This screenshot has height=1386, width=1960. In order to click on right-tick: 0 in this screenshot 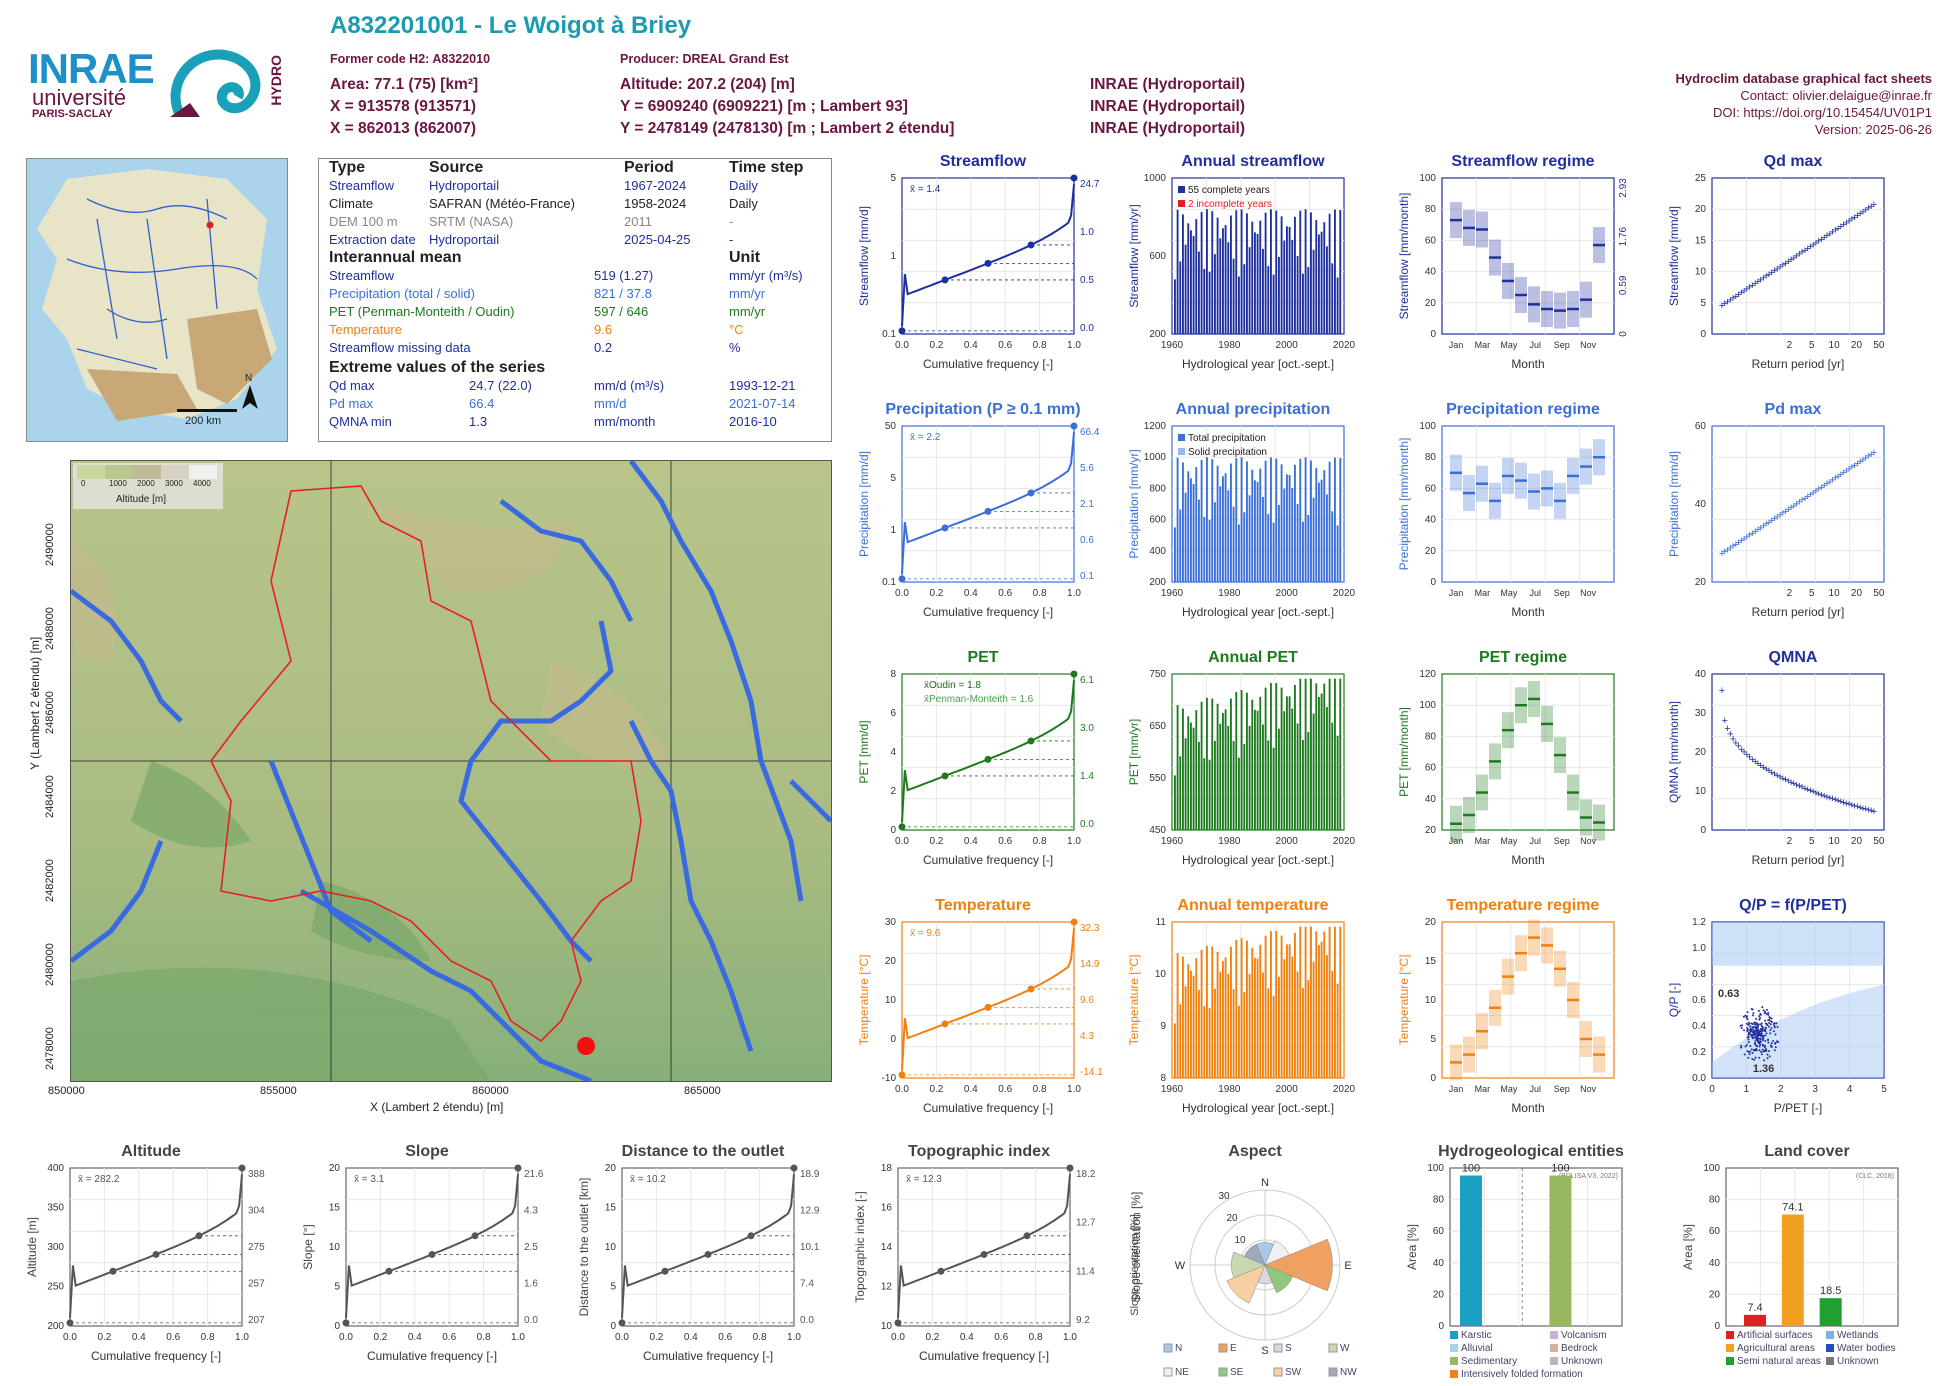, I will do `click(1623, 334)`.